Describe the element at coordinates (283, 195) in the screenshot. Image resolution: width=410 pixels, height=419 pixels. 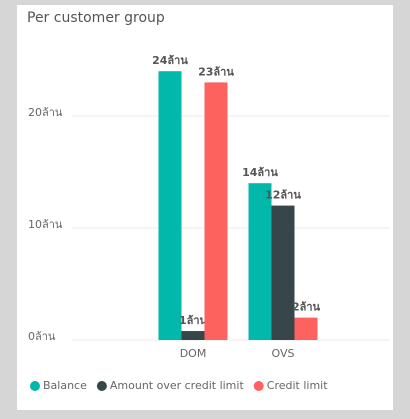
I see `data-label: 12ล้าน` at that location.